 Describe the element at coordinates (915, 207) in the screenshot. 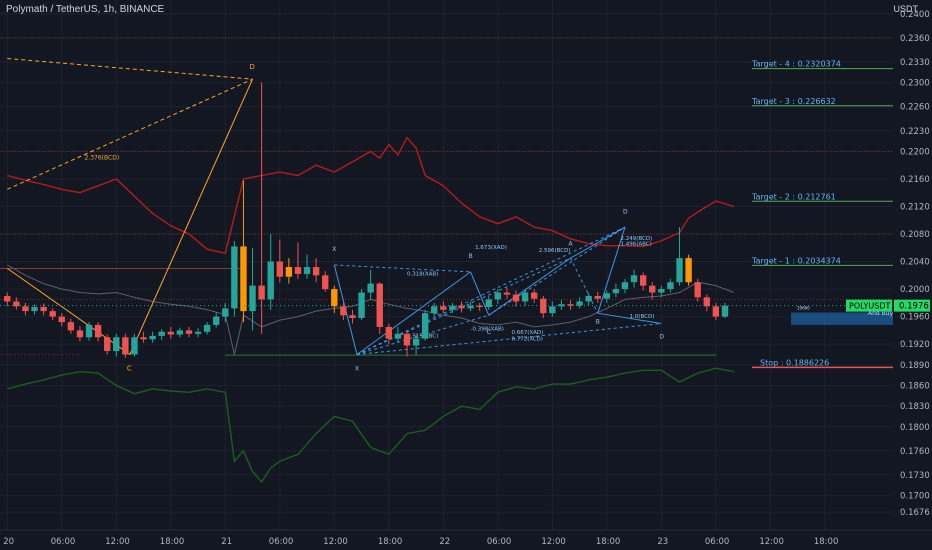

I see `price-tick-label: 0.2120` at that location.